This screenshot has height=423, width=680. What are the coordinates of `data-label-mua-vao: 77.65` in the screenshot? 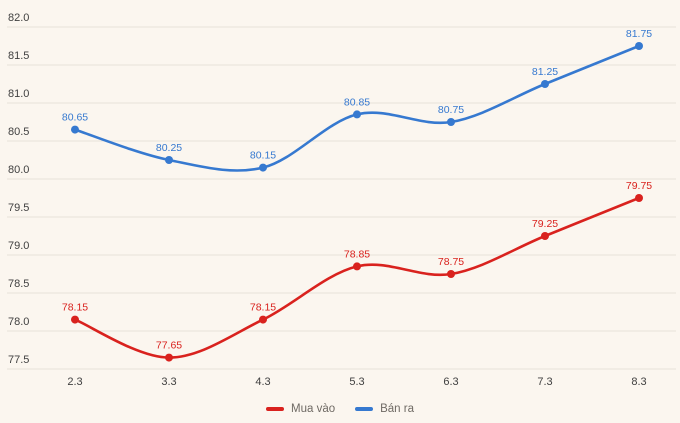 It's located at (169, 346).